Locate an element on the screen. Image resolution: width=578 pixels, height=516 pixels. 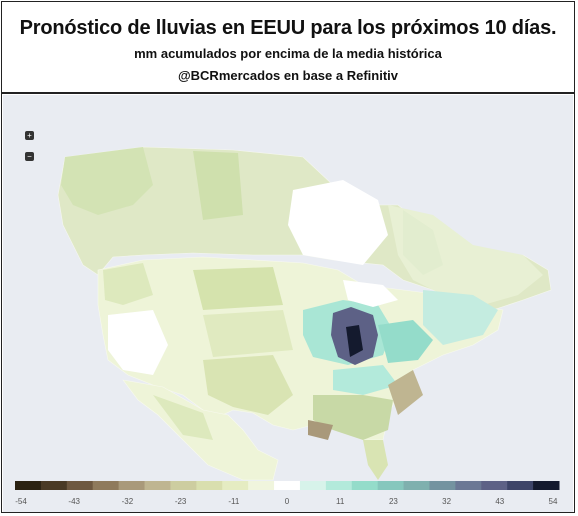
usa-plains-north is located at coordinates (238, 288).